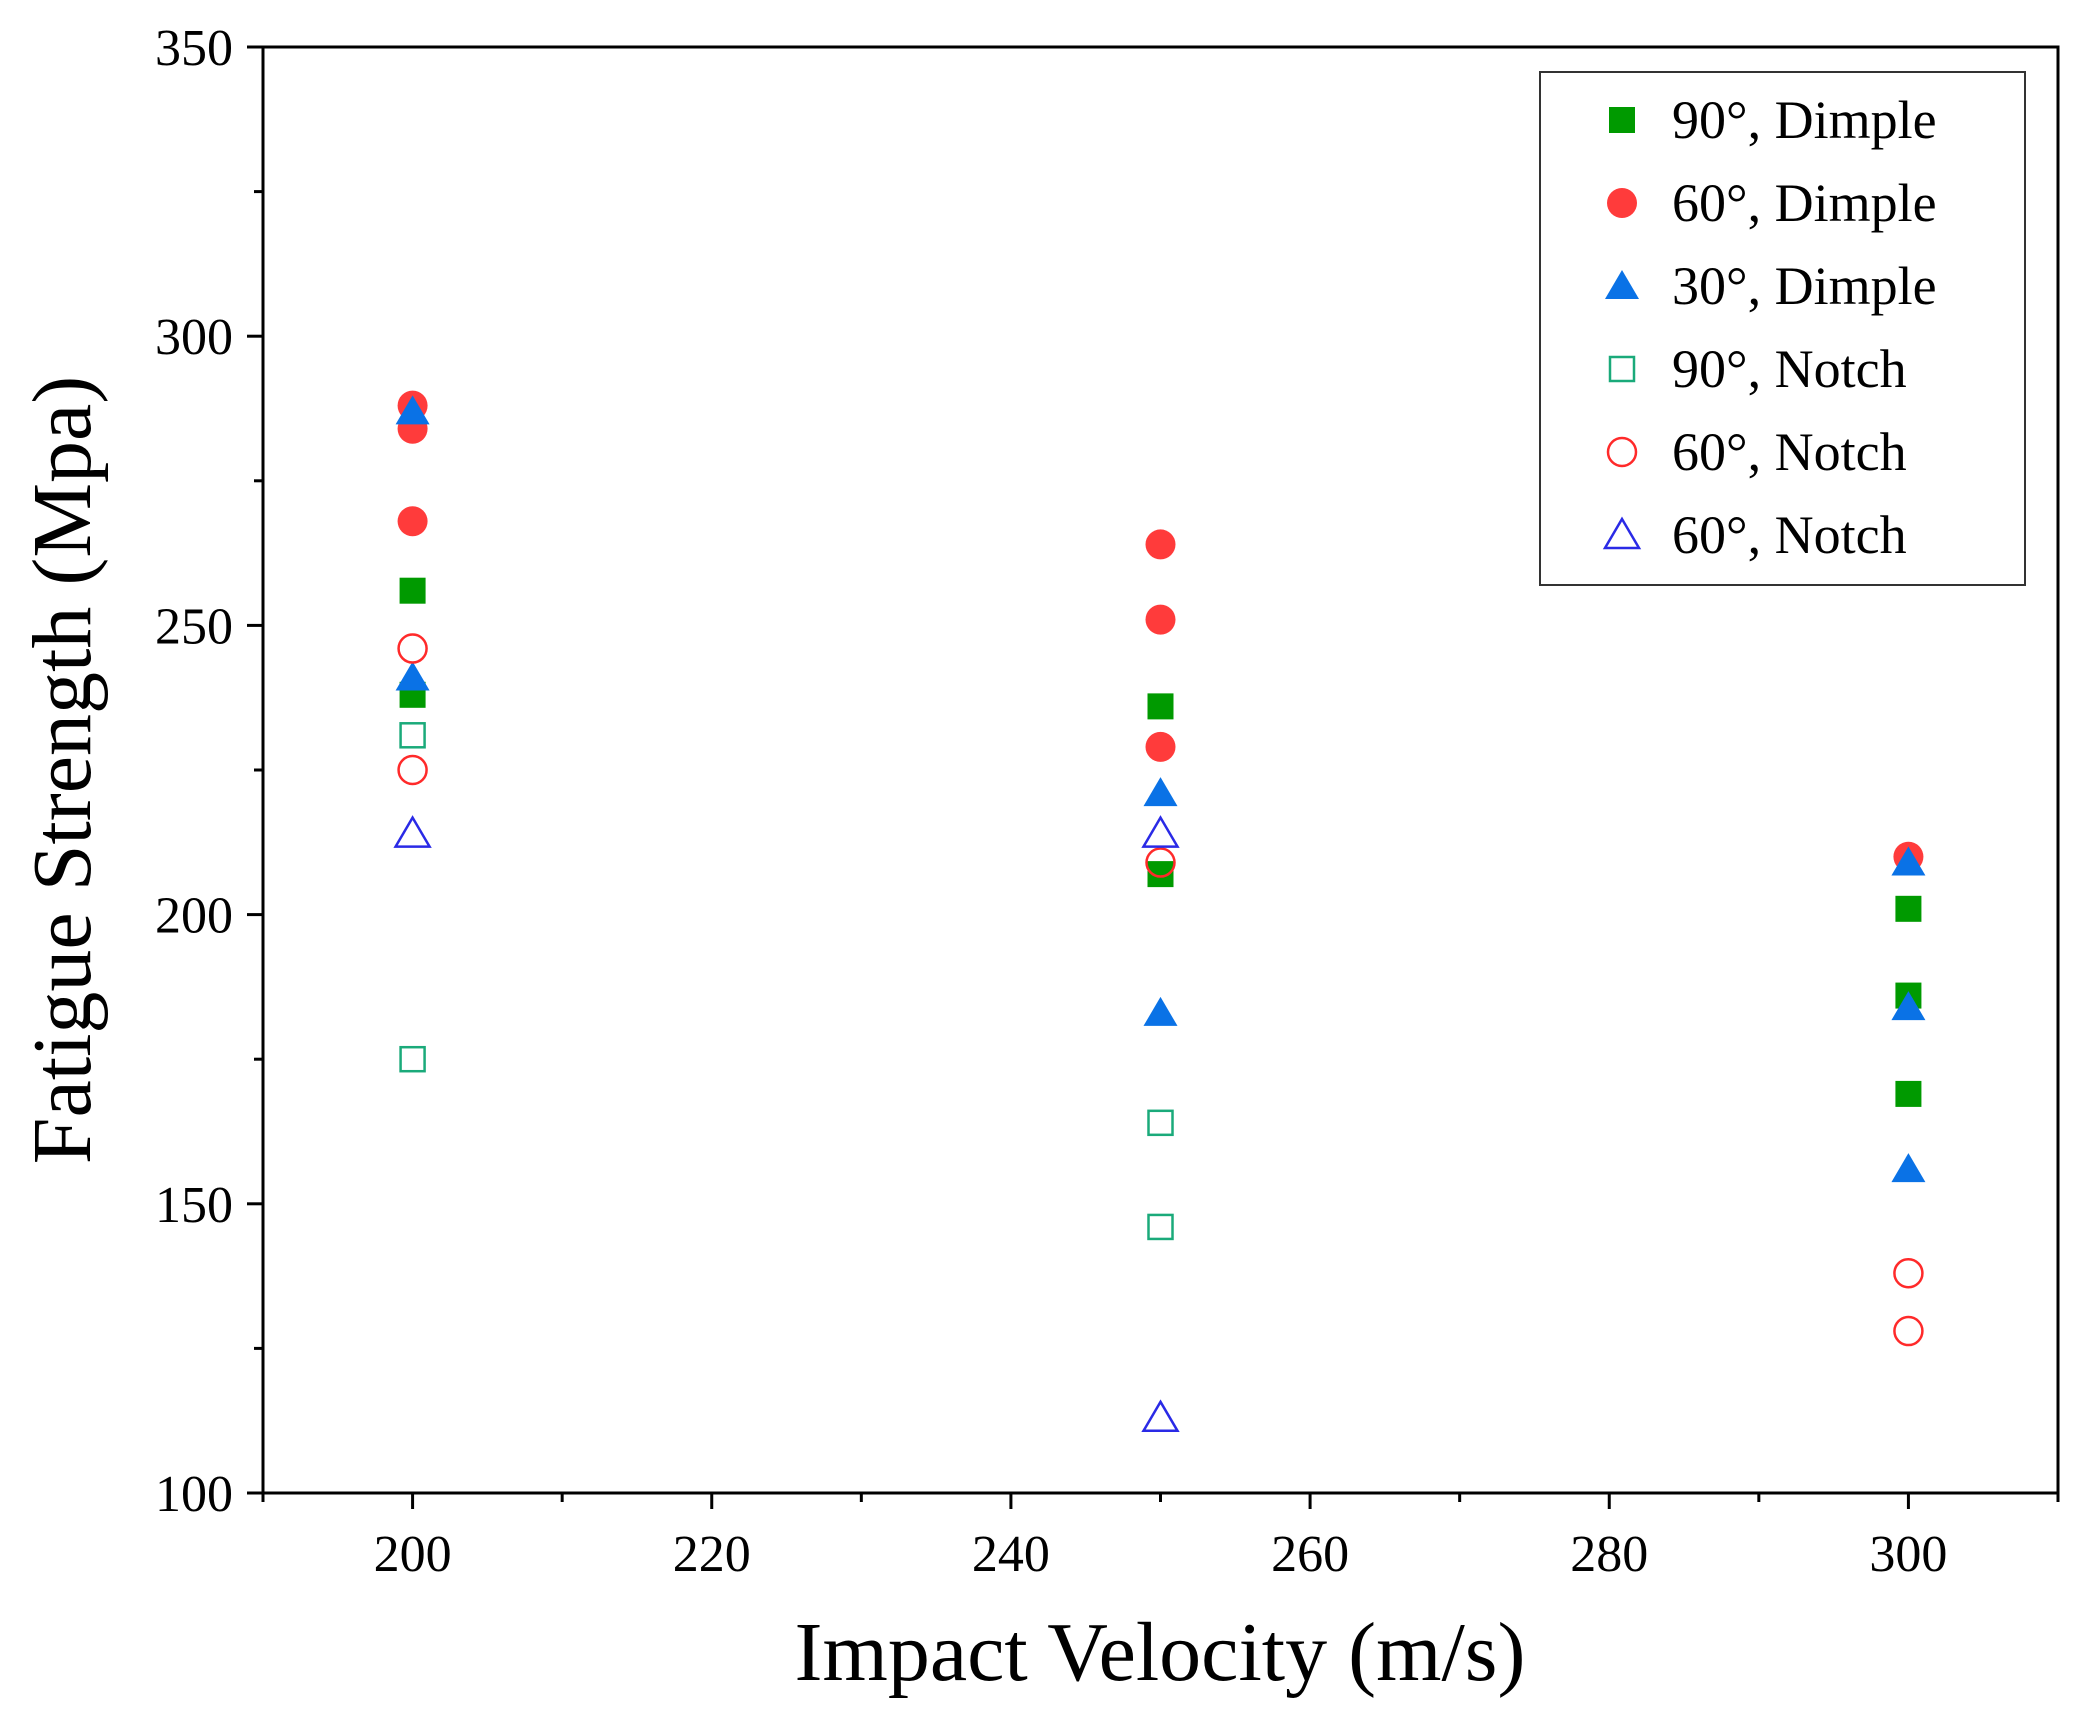 This screenshot has height=1709, width=2073. I want to click on y-tick-label: 100, so click(194, 1494).